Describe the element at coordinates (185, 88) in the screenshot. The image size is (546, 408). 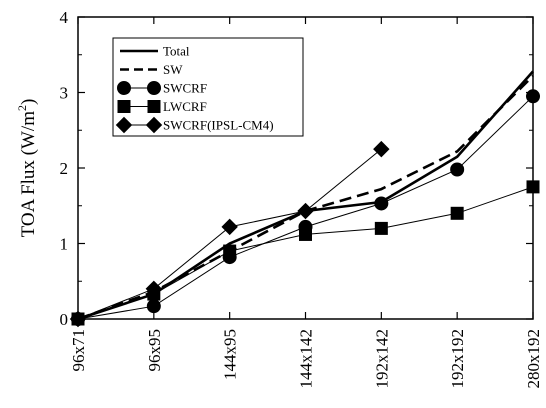
I see `legend-label-swcrf: SWCRF` at that location.